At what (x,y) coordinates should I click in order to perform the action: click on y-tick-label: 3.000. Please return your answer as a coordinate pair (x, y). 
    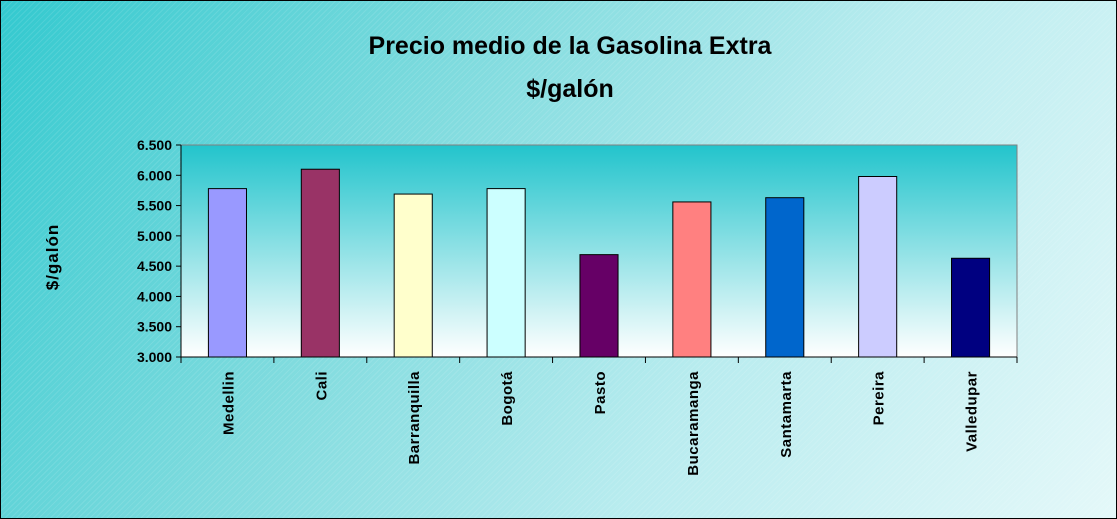
    Looking at the image, I should click on (154, 357).